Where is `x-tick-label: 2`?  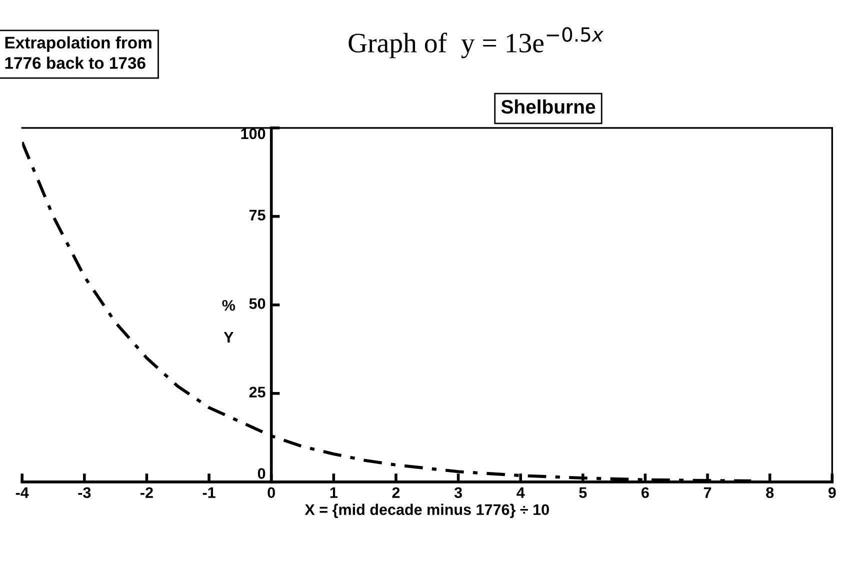
x-tick-label: 2 is located at coordinates (396, 492).